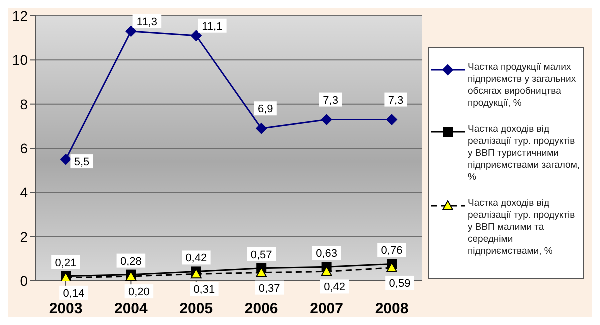 The width and height of the screenshot is (600, 325). What do you see at coordinates (327, 254) in the screenshot?
I see `data-label: 0,63` at bounding box center [327, 254].